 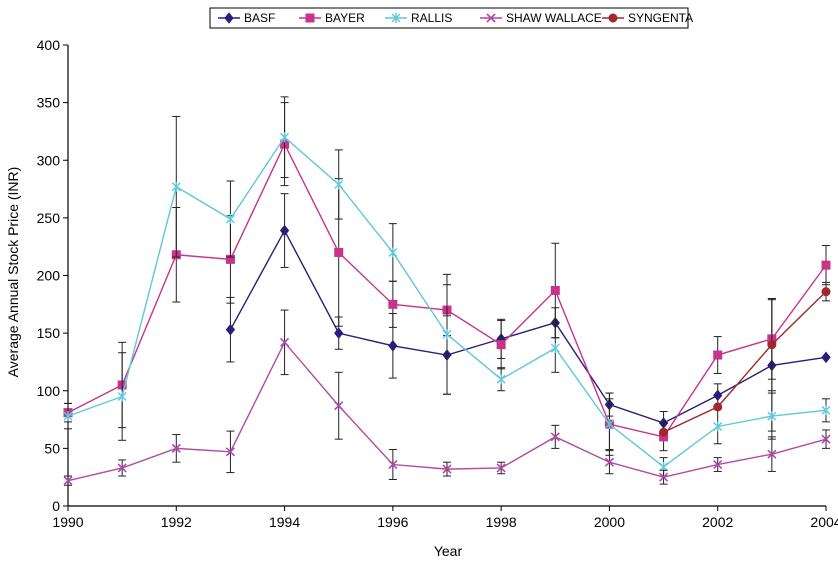 What do you see at coordinates (56, 506) in the screenshot?
I see `y-tick-label: 0` at bounding box center [56, 506].